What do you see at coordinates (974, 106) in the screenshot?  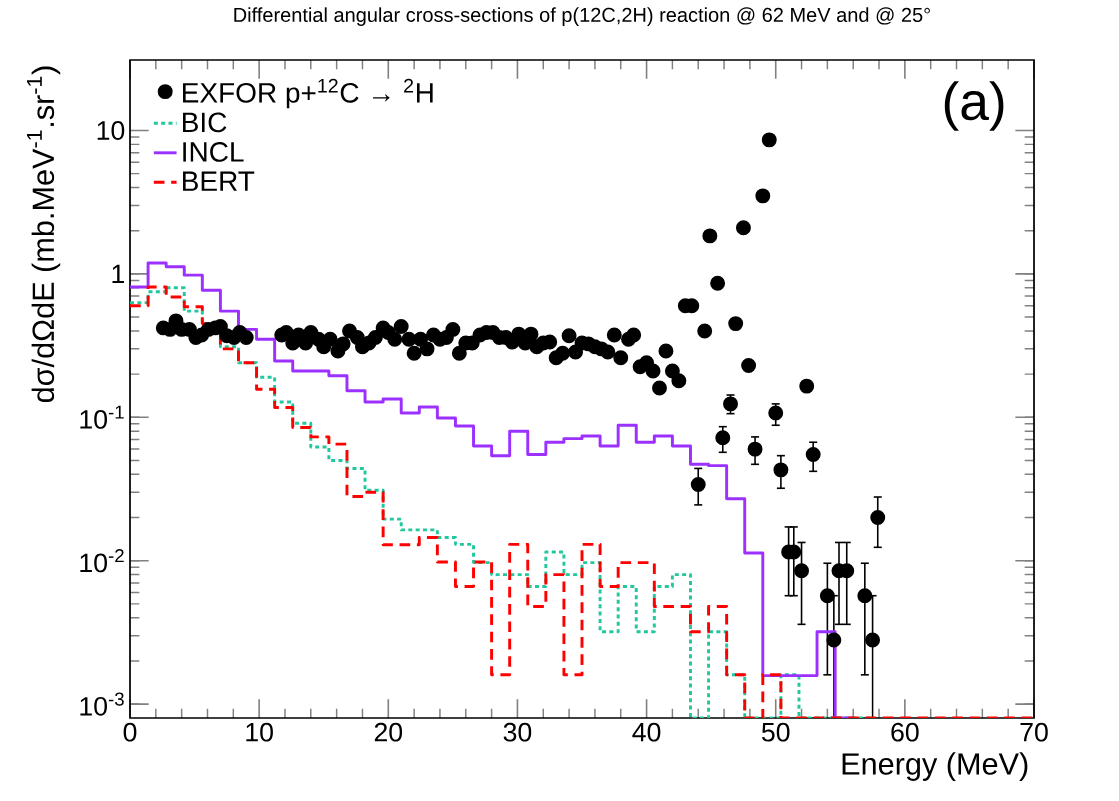 I see `annotation: (a)` at bounding box center [974, 106].